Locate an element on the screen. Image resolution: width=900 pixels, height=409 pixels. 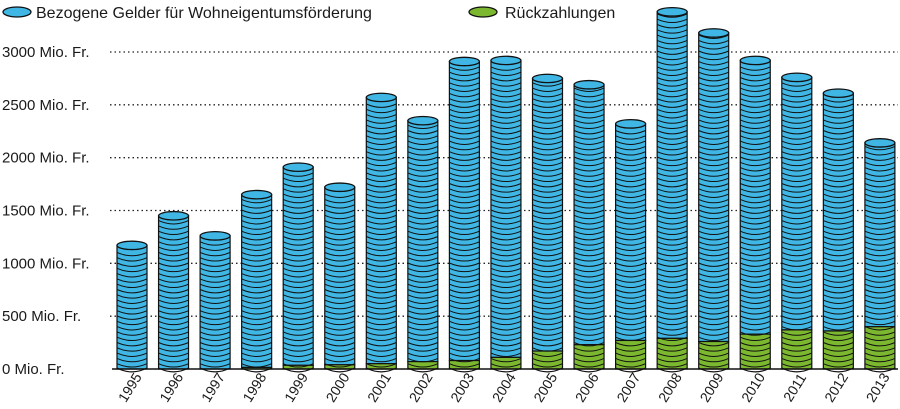
coin-edges-2001 is located at coordinates (381, 235).